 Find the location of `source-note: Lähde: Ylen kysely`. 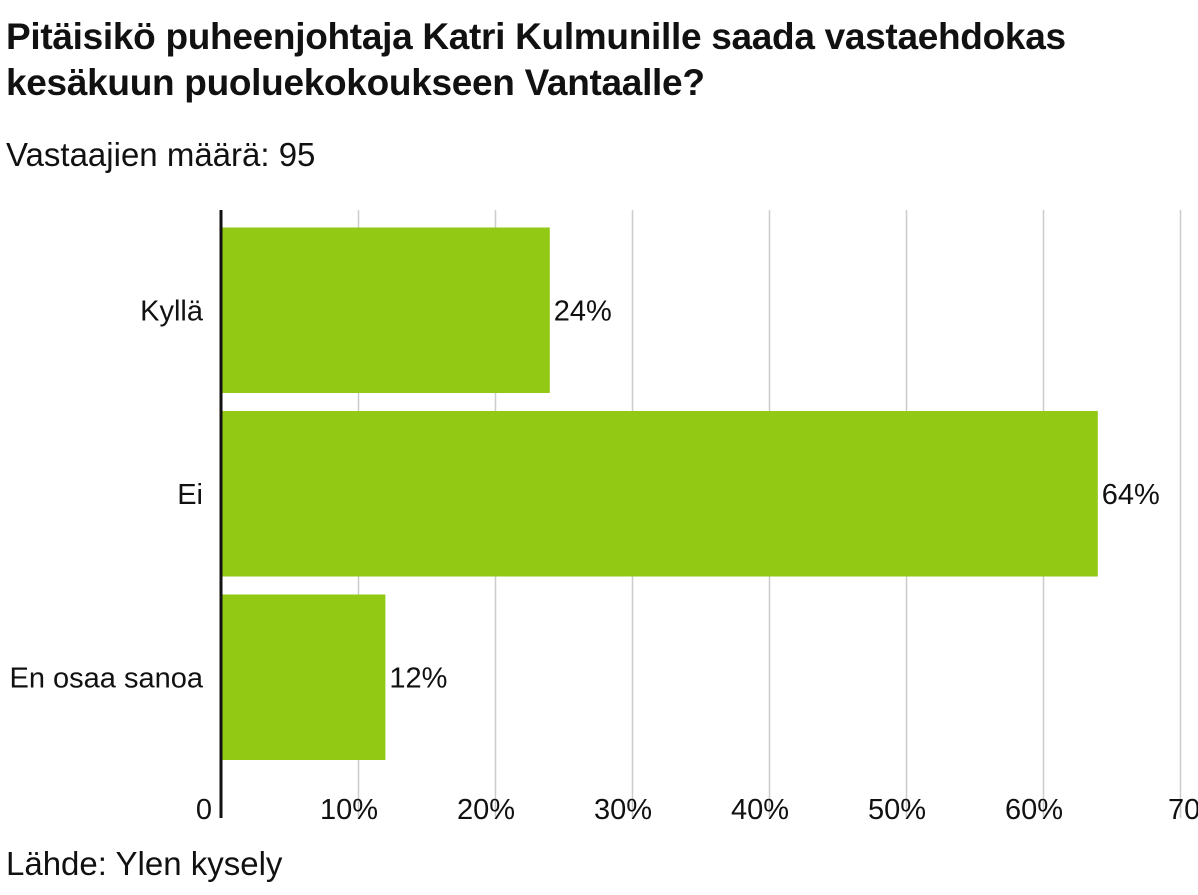

source-note: Lähde: Ylen kysely is located at coordinates (144, 863).